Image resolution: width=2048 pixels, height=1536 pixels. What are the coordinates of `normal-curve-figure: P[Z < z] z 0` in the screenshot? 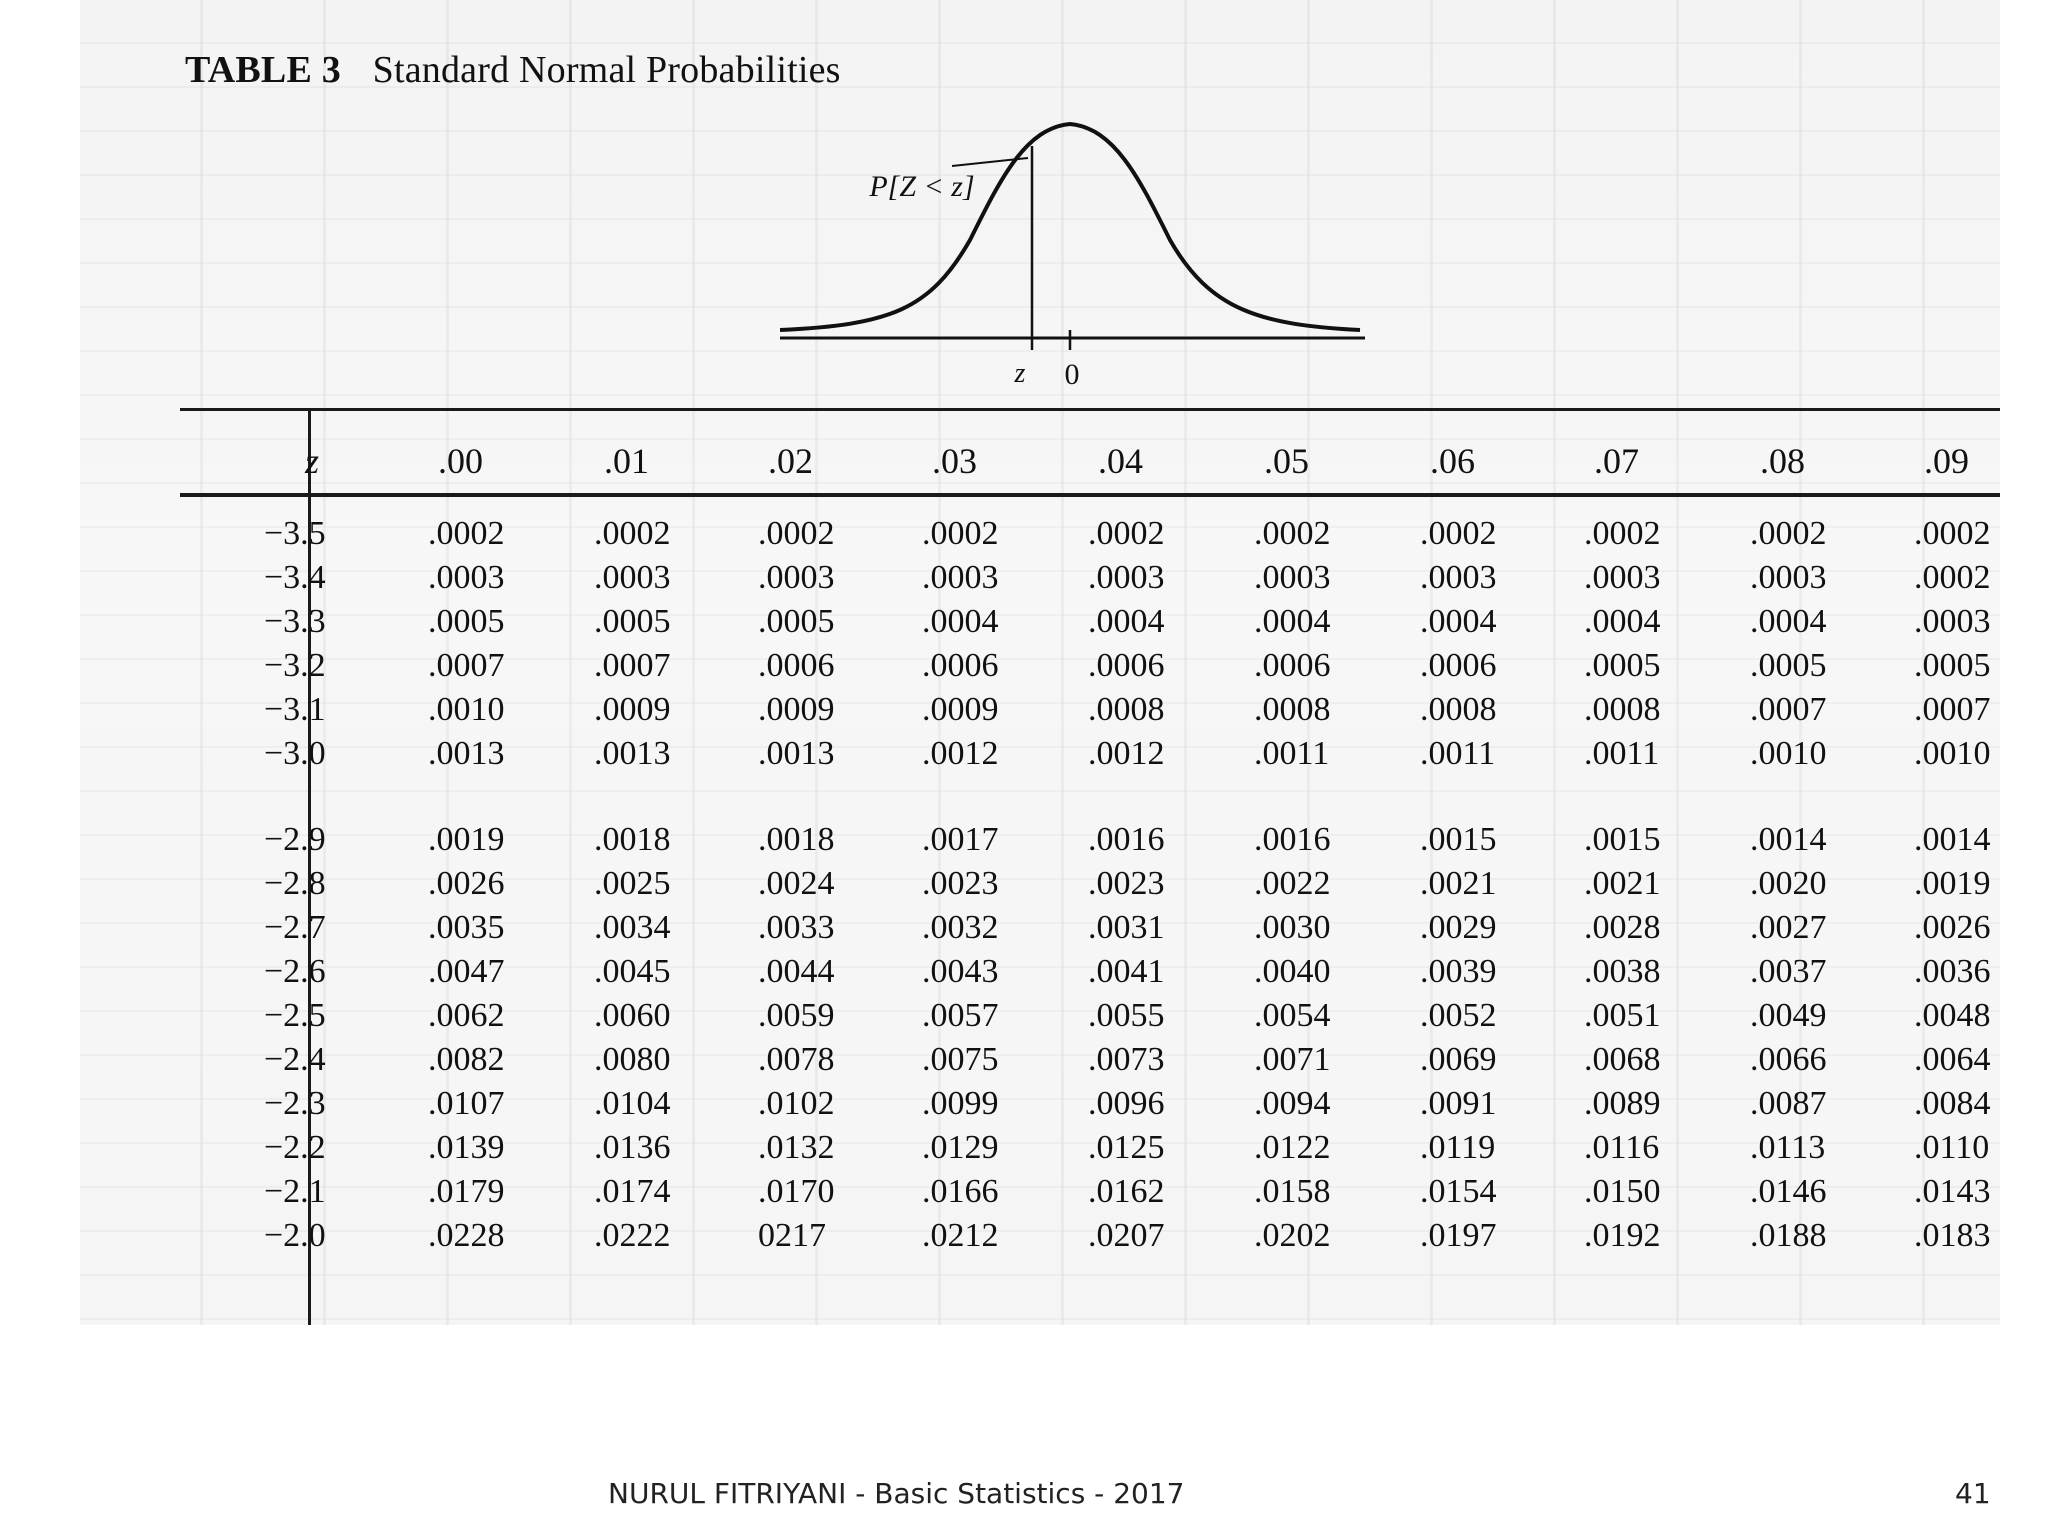 It's located at (1072, 256).